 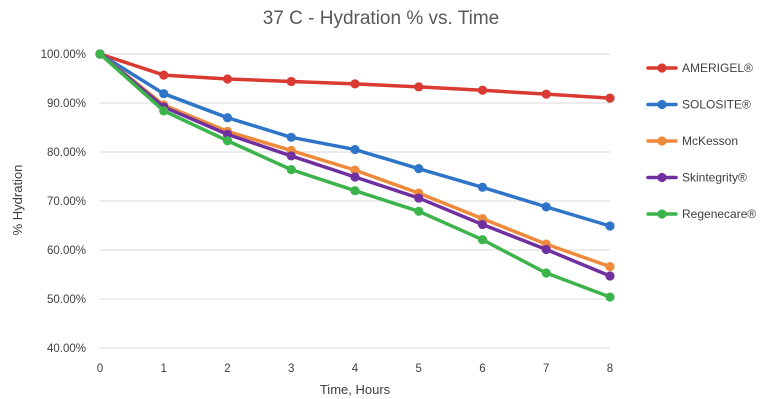 What do you see at coordinates (164, 369) in the screenshot?
I see `x-tick-label: 1` at bounding box center [164, 369].